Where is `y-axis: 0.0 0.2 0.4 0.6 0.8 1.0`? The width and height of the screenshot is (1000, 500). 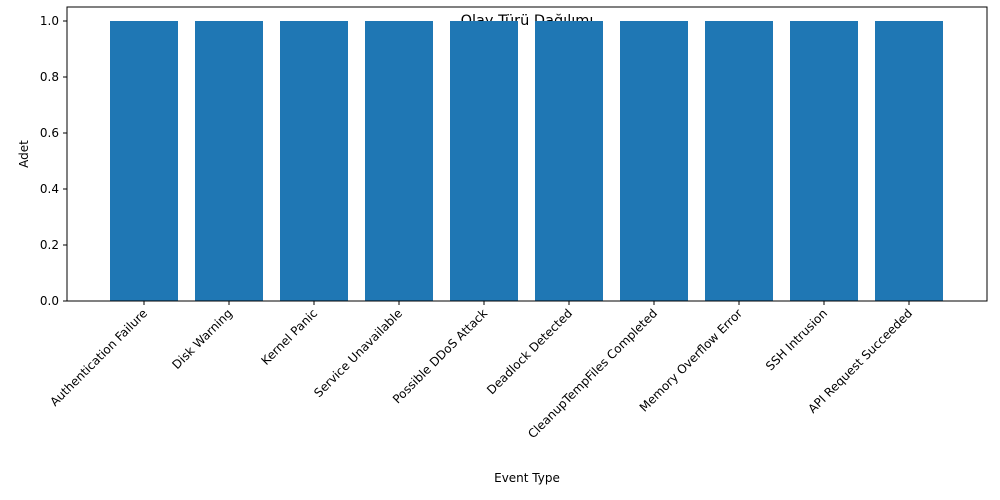
y-axis: 0.0 0.2 0.4 0.6 0.8 1.0 is located at coordinates (53, 161).